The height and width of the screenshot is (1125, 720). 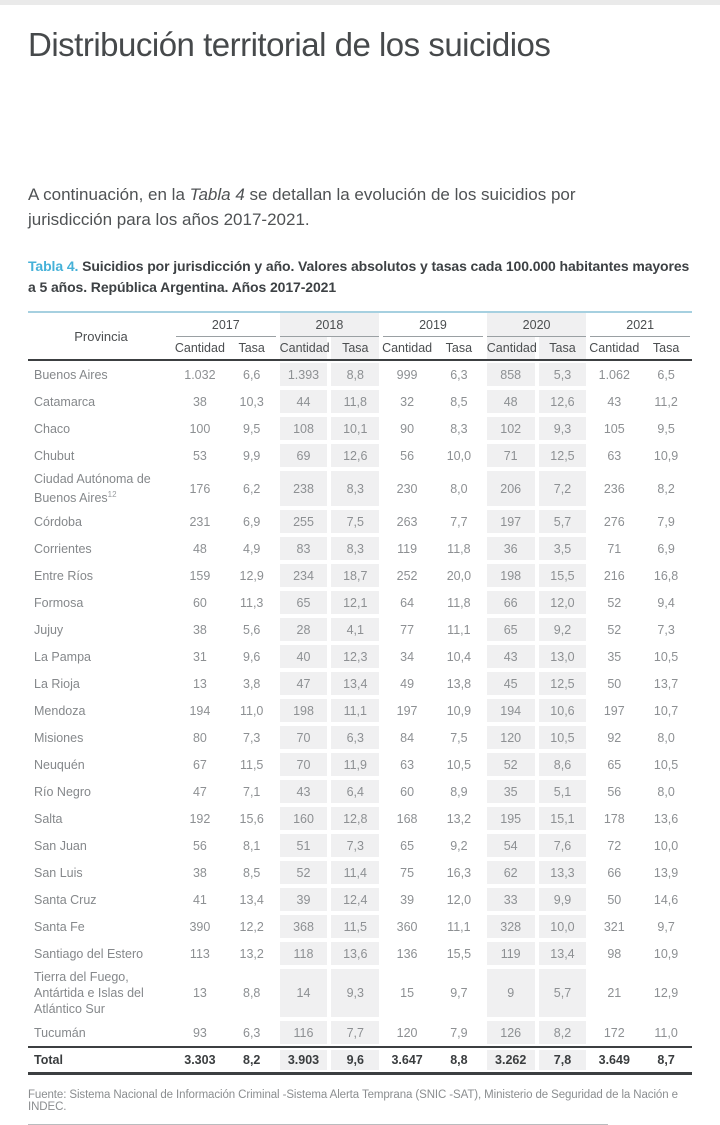 What do you see at coordinates (200, 428) in the screenshot?
I see `value-cell: 100` at bounding box center [200, 428].